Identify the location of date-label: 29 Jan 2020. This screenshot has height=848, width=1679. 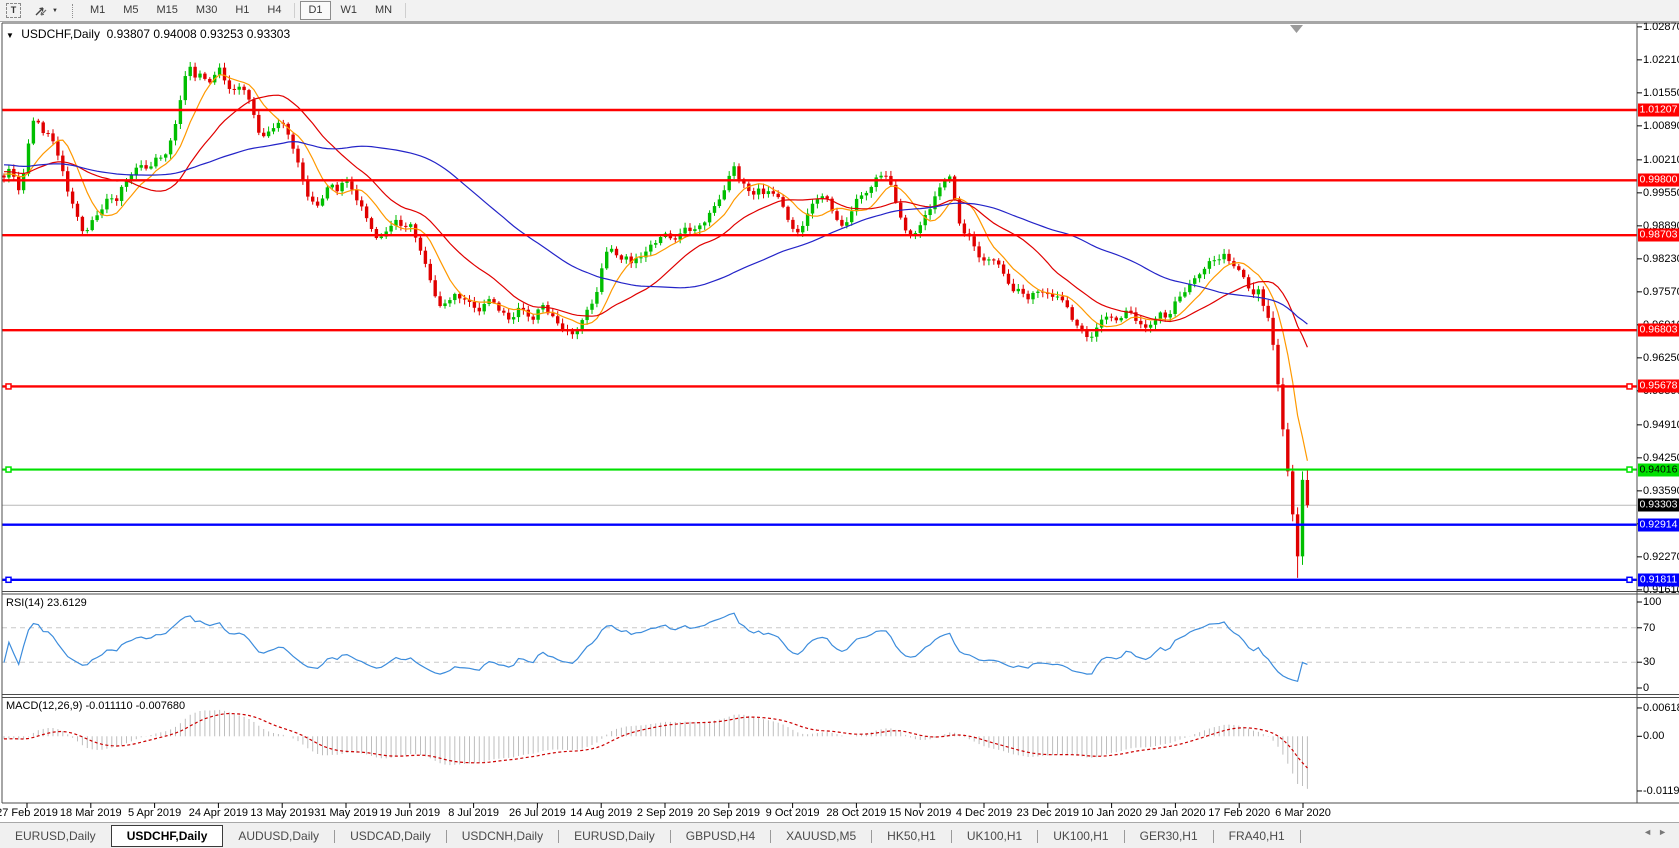
(1175, 813).